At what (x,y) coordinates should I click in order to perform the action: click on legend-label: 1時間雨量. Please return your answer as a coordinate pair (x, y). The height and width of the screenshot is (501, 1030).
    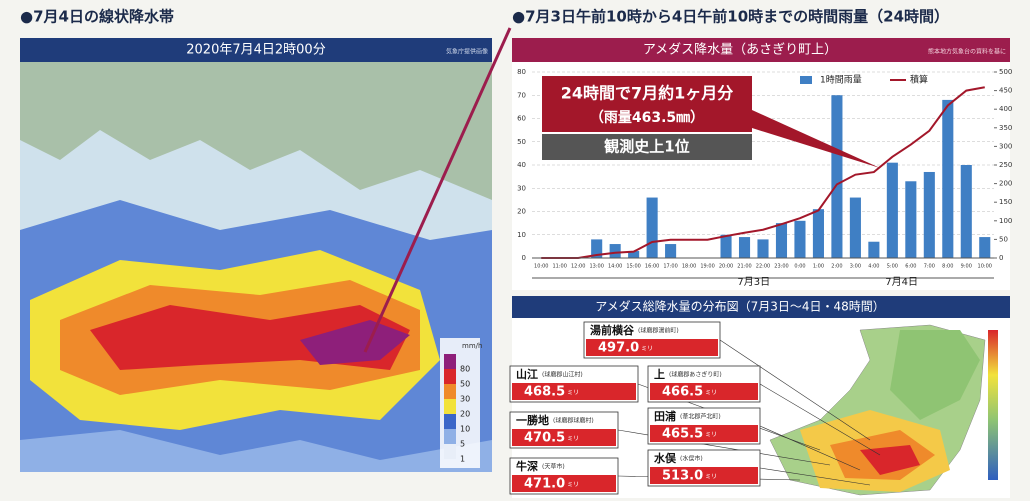
    Looking at the image, I should click on (841, 80).